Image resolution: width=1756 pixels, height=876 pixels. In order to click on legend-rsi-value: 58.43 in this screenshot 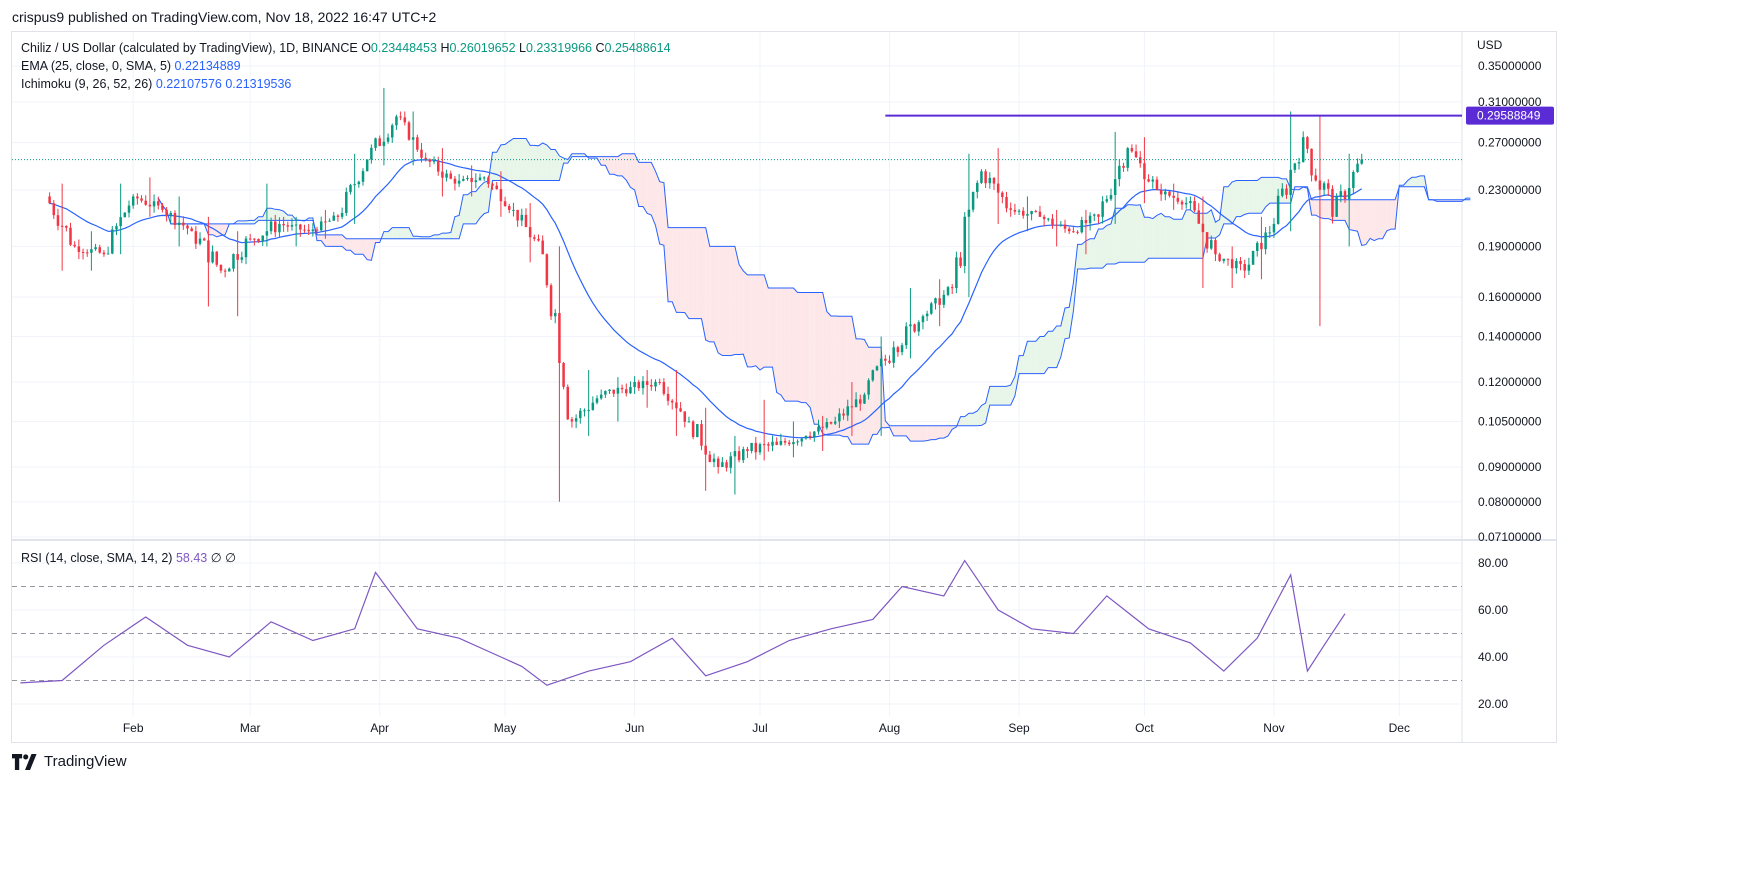, I will do `click(191, 558)`.